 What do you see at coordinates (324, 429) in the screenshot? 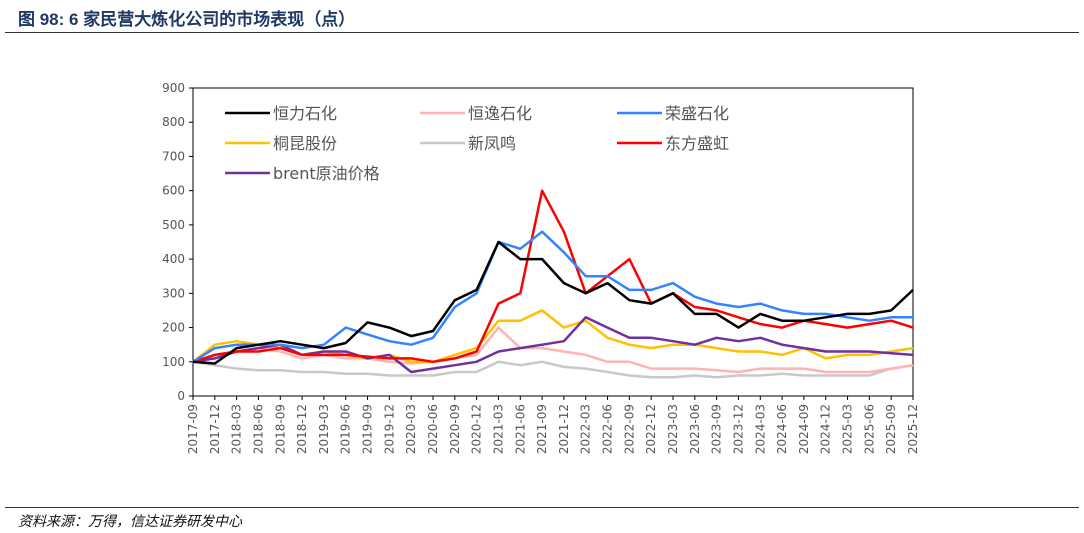
I see `x-tick-label: 2019-03` at bounding box center [324, 429].